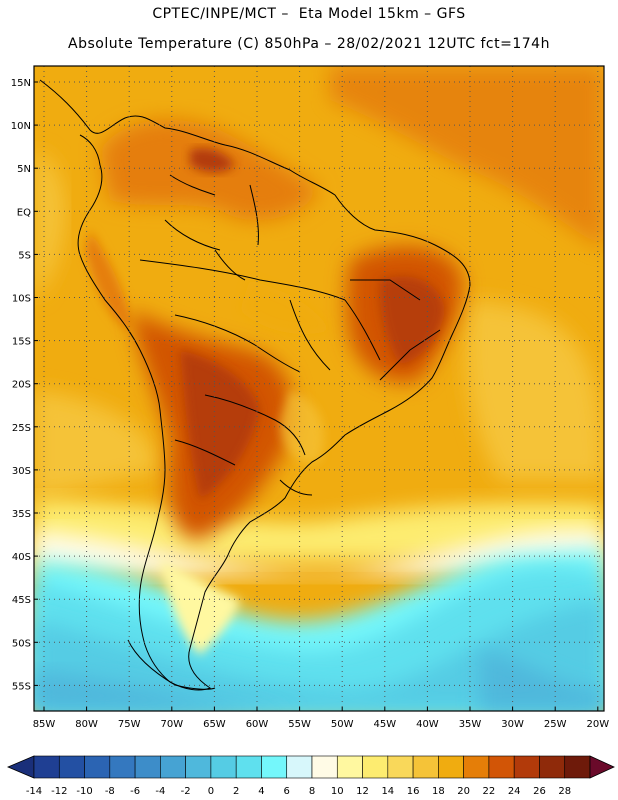 Image resolution: width=618 pixels, height=800 pixels. I want to click on colorbar-label: 22, so click(489, 791).